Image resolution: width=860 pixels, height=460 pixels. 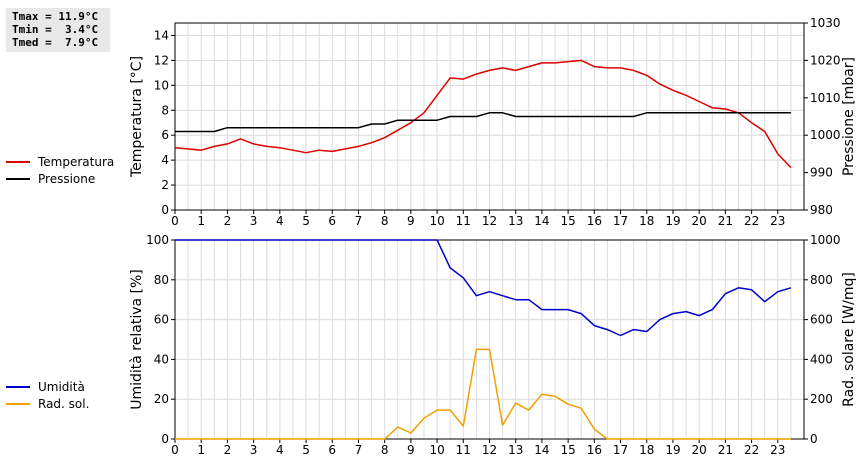 What do you see at coordinates (161, 60) in the screenshot?
I see `y-tick-label: 12` at bounding box center [161, 60].